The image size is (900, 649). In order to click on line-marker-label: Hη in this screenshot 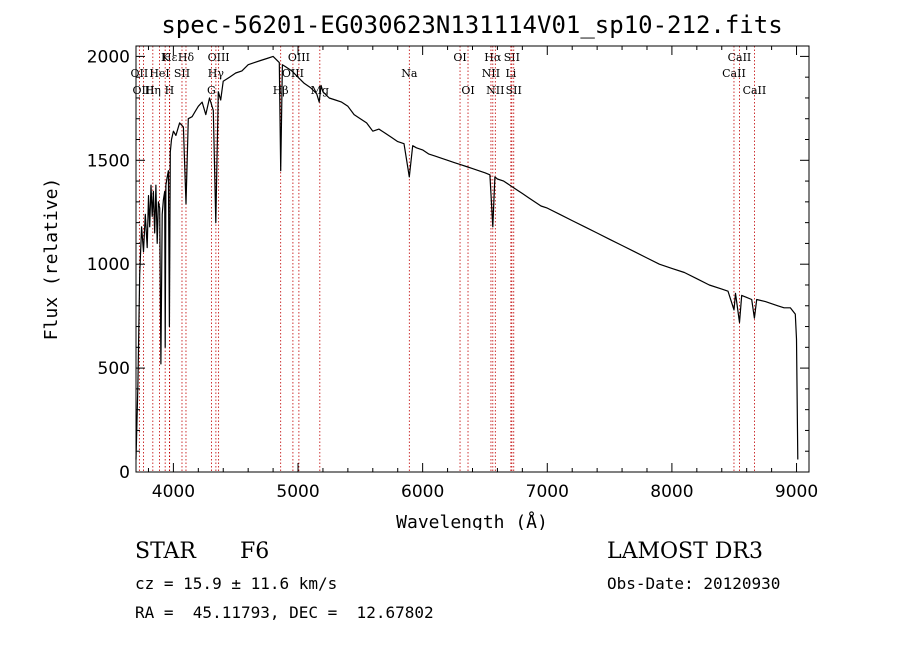, I will do `click(153, 90)`.